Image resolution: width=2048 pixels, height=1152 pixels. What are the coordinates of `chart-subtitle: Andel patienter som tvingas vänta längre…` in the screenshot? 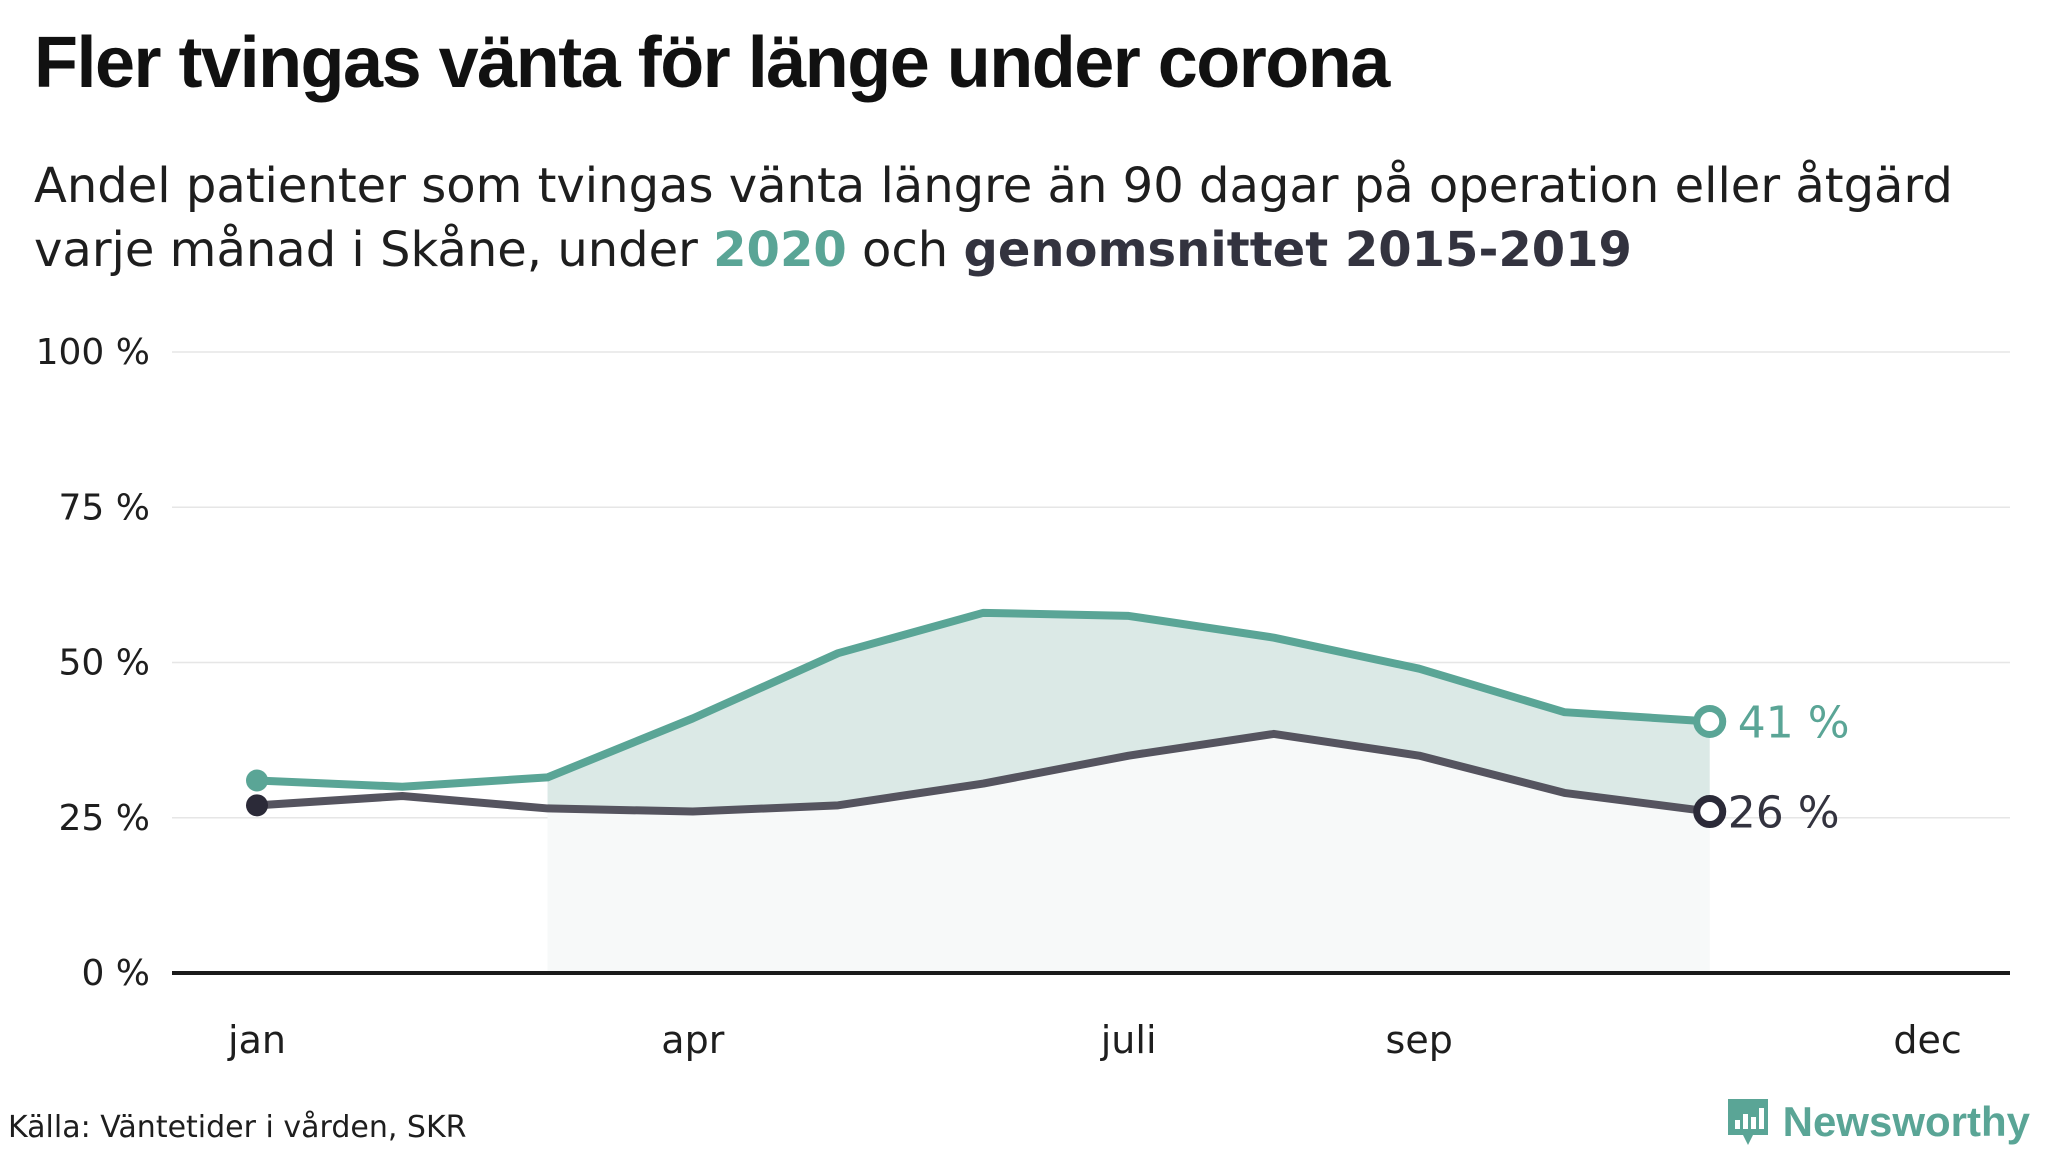 It's located at (1034, 218).